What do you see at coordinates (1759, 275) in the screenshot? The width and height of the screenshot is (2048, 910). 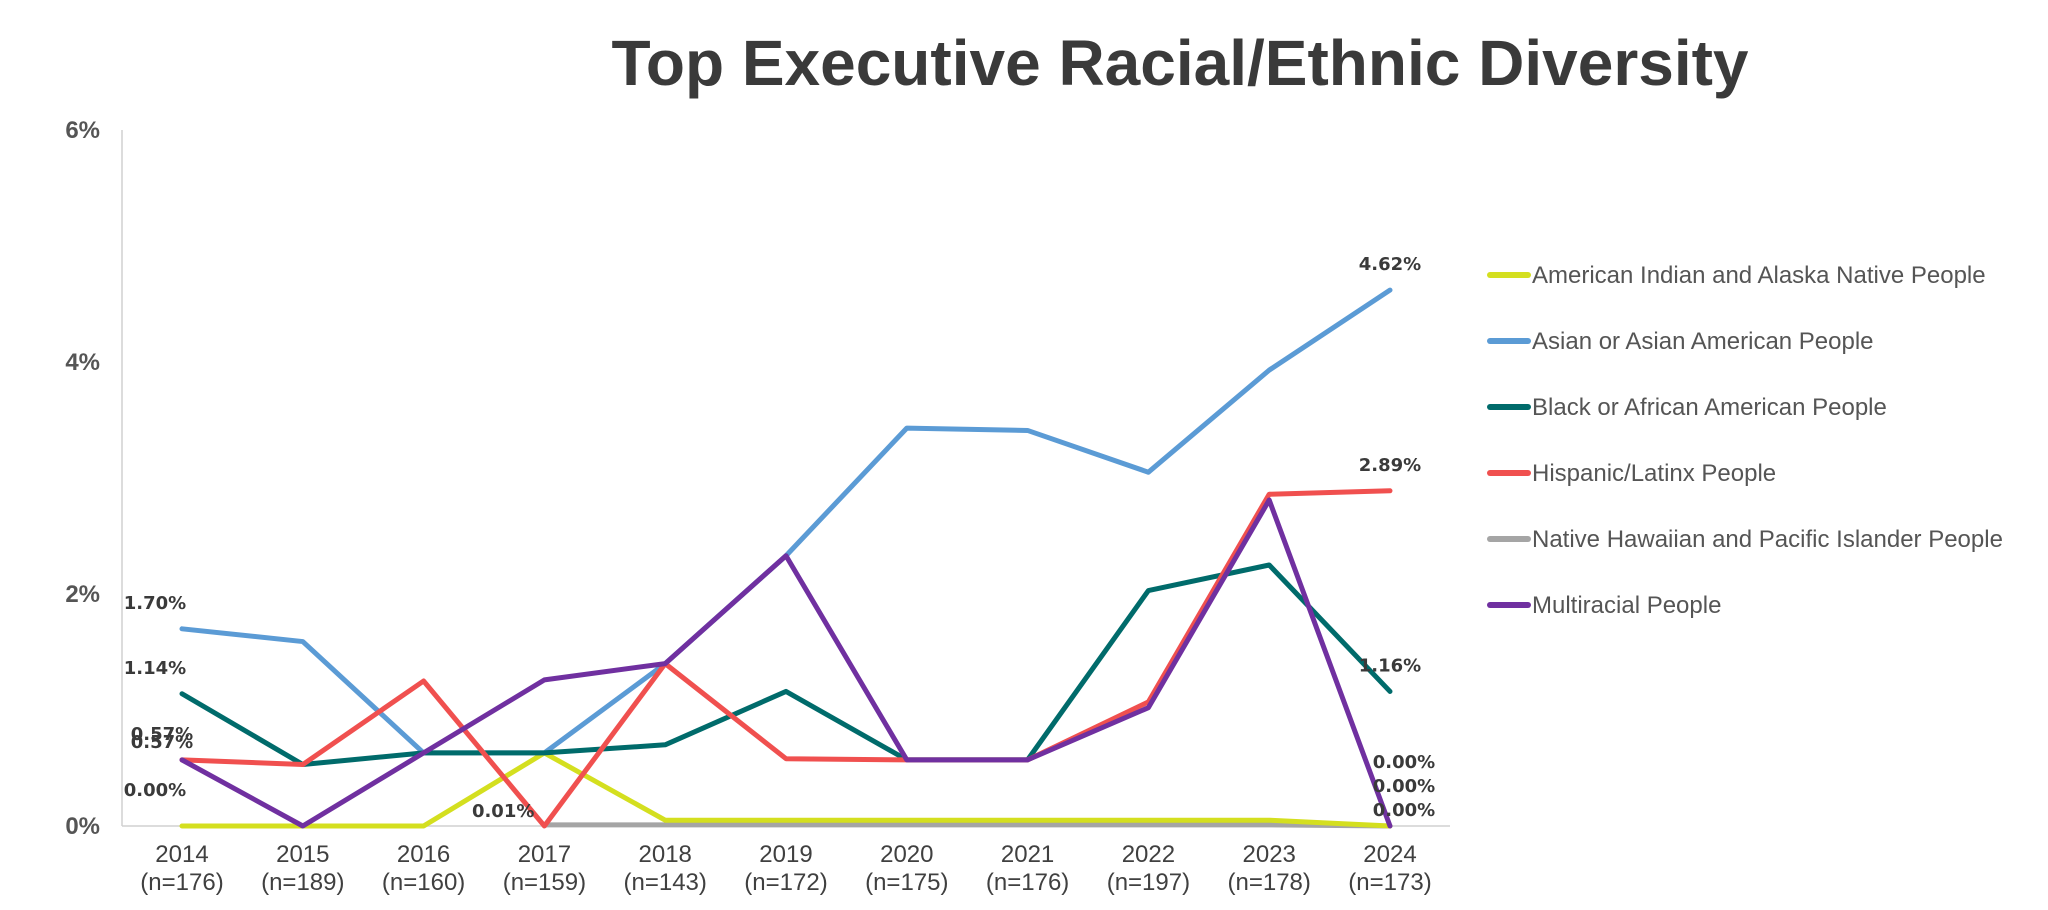 I see `legend-label: American Indian and Alaska Native People` at bounding box center [1759, 275].